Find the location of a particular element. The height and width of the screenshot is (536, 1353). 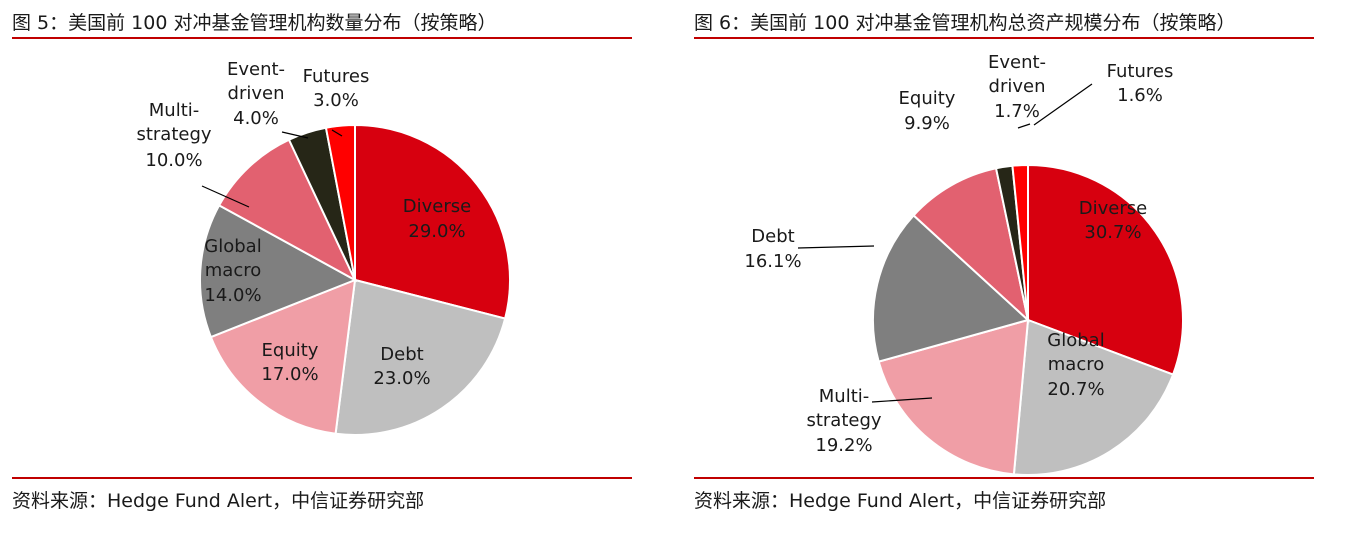

slice-value-label: 29.0% is located at coordinates (436, 231).